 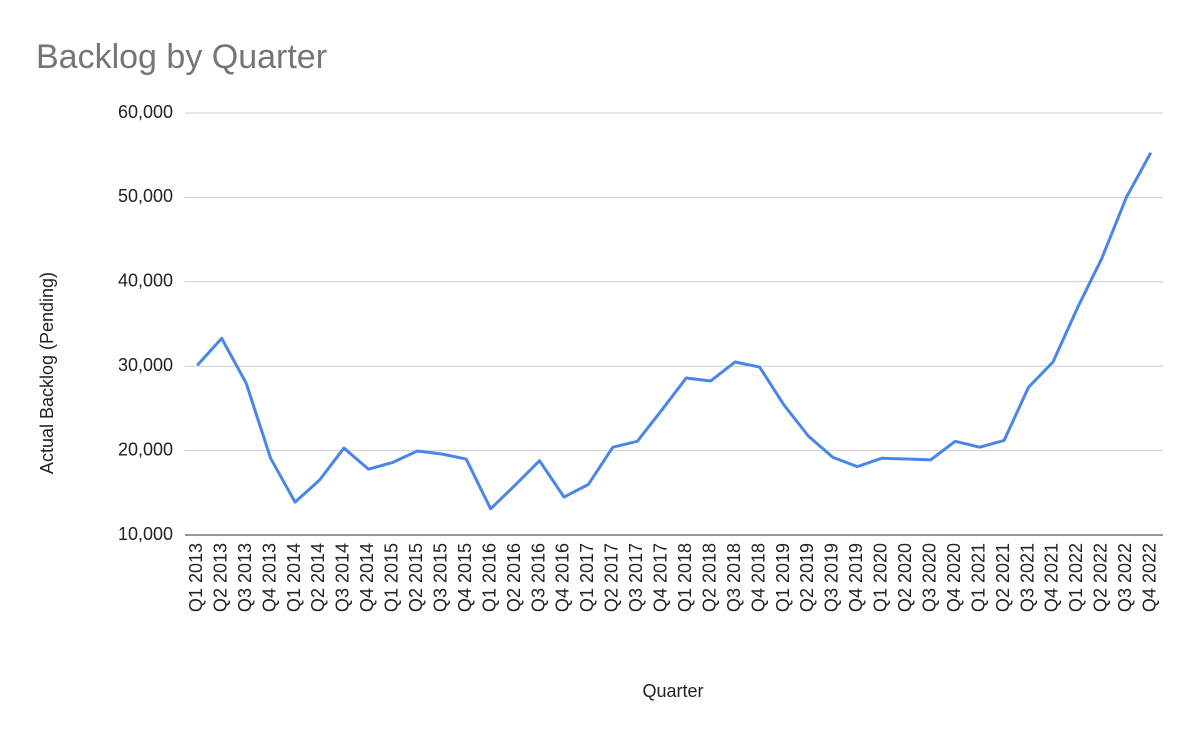 What do you see at coordinates (978, 577) in the screenshot?
I see `x-tick-label: Q1 2021` at bounding box center [978, 577].